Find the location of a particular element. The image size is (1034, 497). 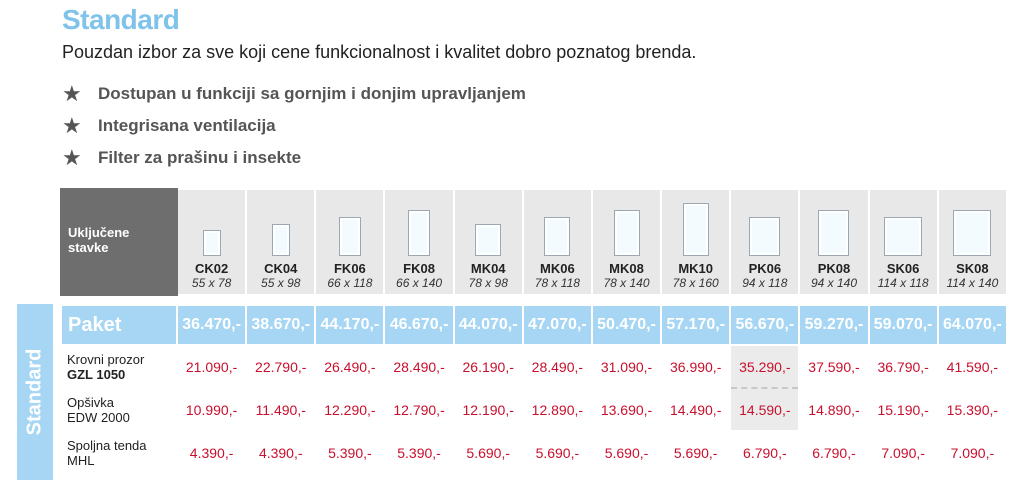

feature-item: ★ Filter za prašinu i insekte is located at coordinates (294, 158).